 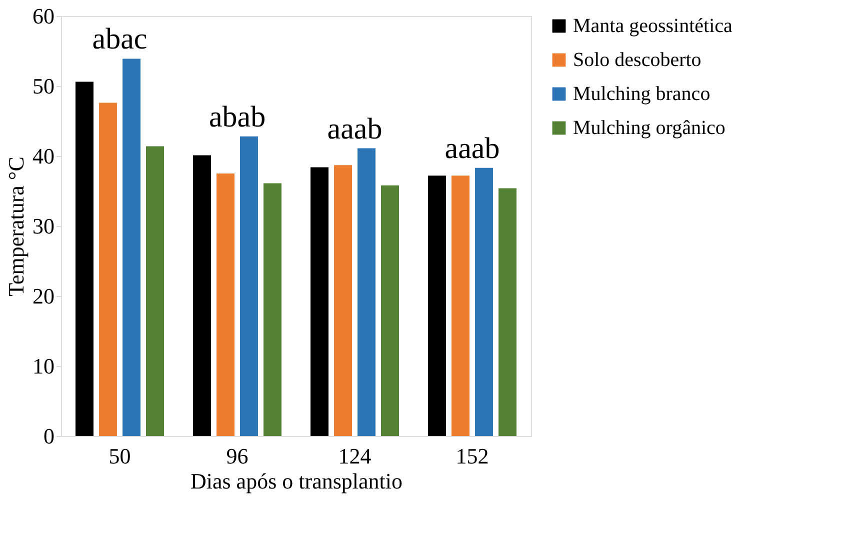 What do you see at coordinates (49, 436) in the screenshot?
I see `y-tick-label: 0` at bounding box center [49, 436].